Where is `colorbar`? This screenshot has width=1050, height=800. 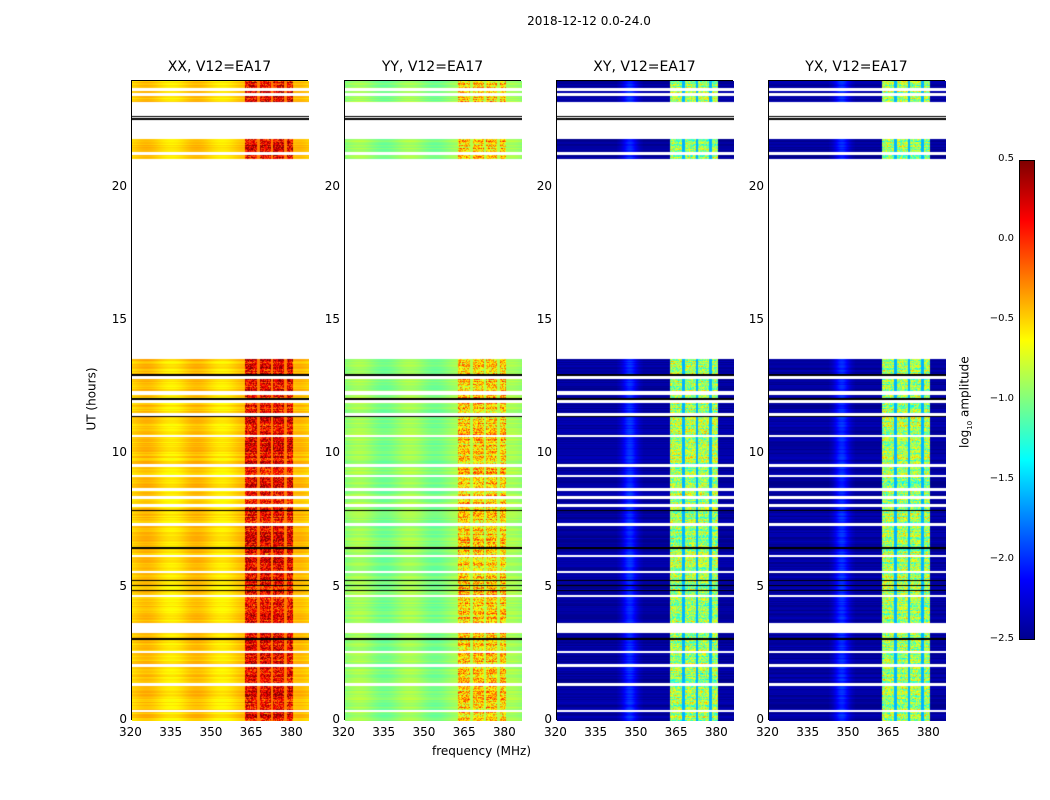 colorbar is located at coordinates (1027, 400).